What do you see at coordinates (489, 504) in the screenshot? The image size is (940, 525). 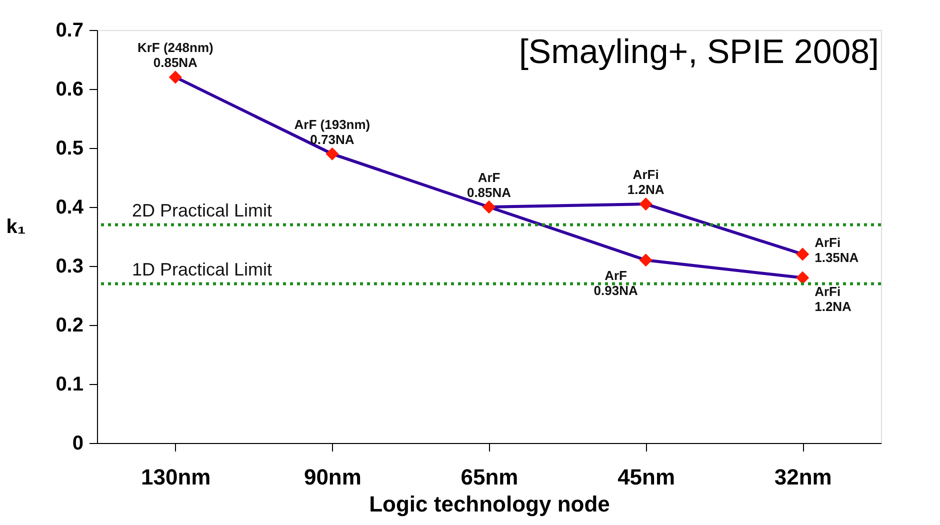 I see `x-axis-title: Logic technology node` at bounding box center [489, 504].